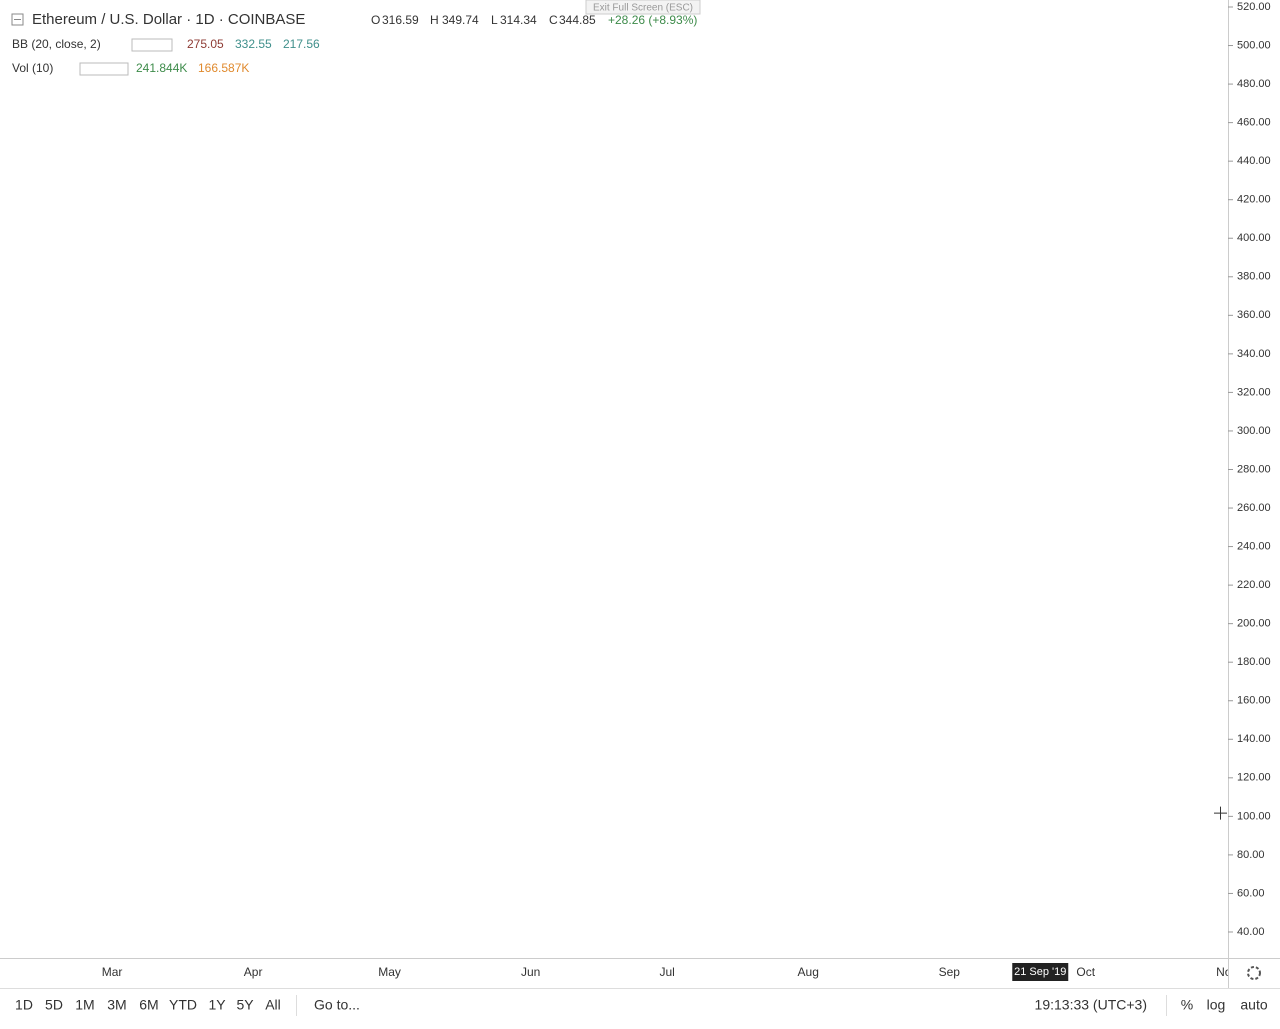 Image resolution: width=1280 pixels, height=1029 pixels. What do you see at coordinates (1254, 392) in the screenshot?
I see `y-tick-label: 320.00` at bounding box center [1254, 392].